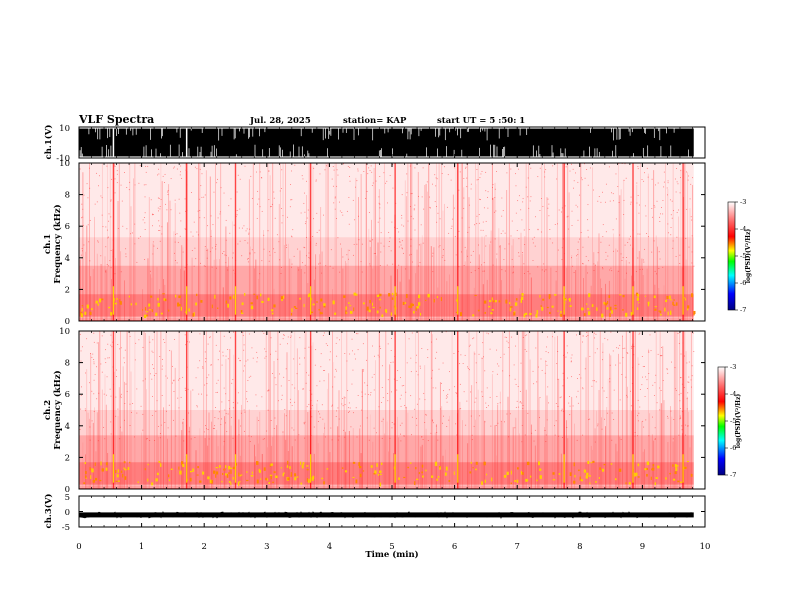 This screenshot has height=612, width=792. What do you see at coordinates (48, 511) in the screenshot?
I see `ch3-waveform-ylabel: ch.3(V)` at bounding box center [48, 511].